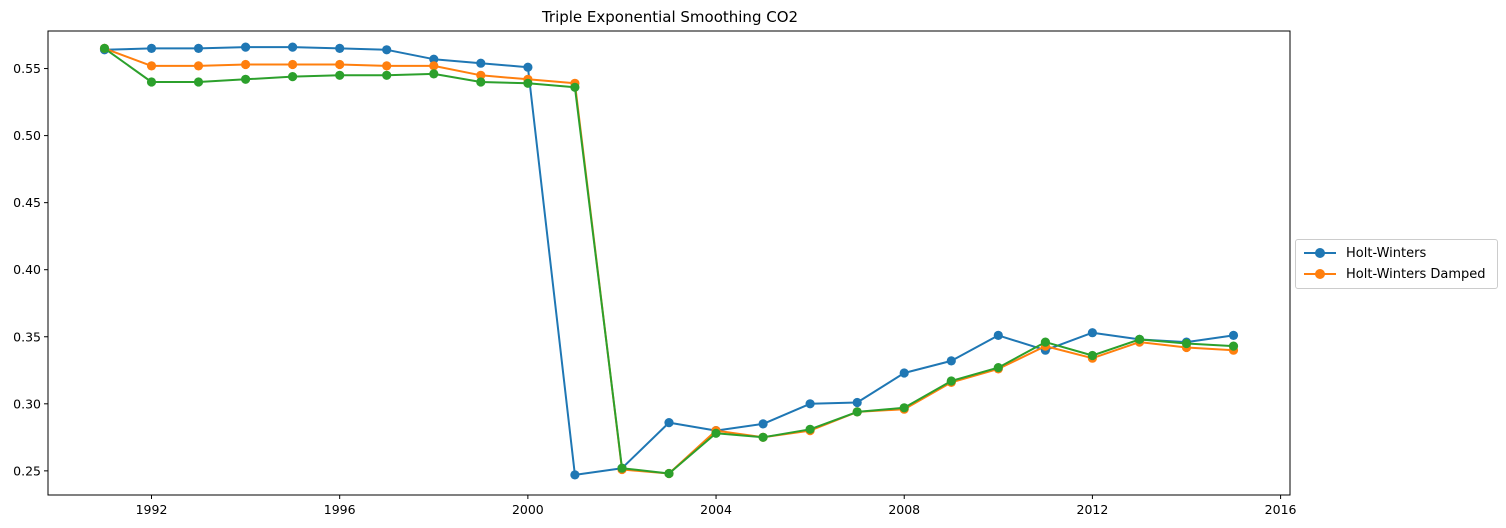  I want to click on y-tick-label: 0.50, so click(27, 135).